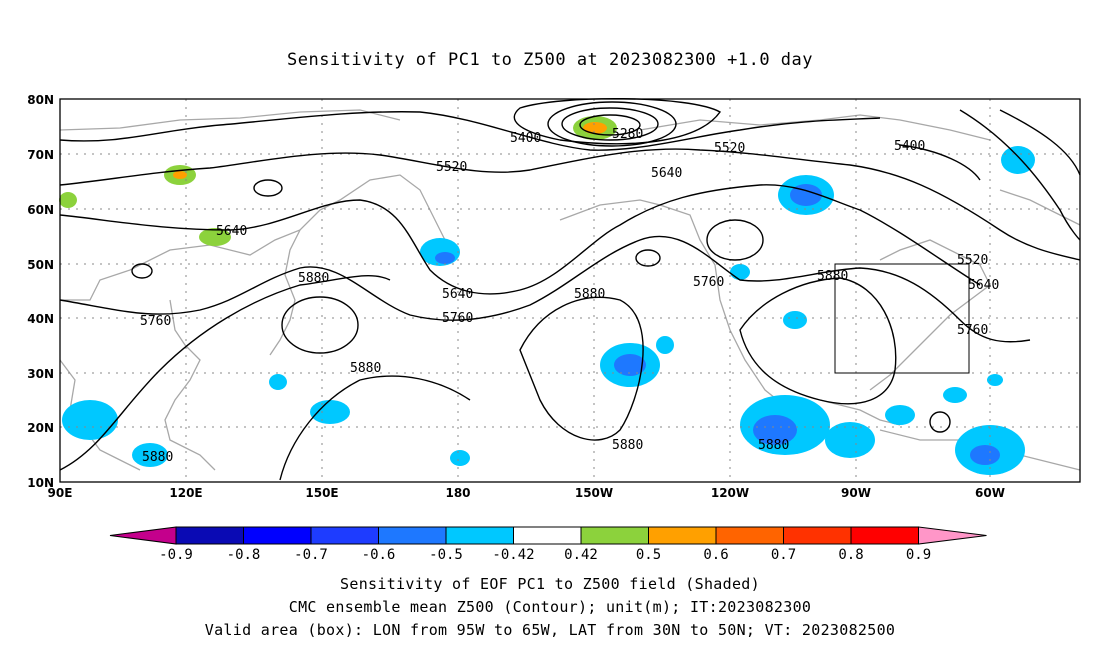 Image resolution: width=1100 pixels, height=650 pixels. I want to click on contour-label: 5400, so click(525, 138).